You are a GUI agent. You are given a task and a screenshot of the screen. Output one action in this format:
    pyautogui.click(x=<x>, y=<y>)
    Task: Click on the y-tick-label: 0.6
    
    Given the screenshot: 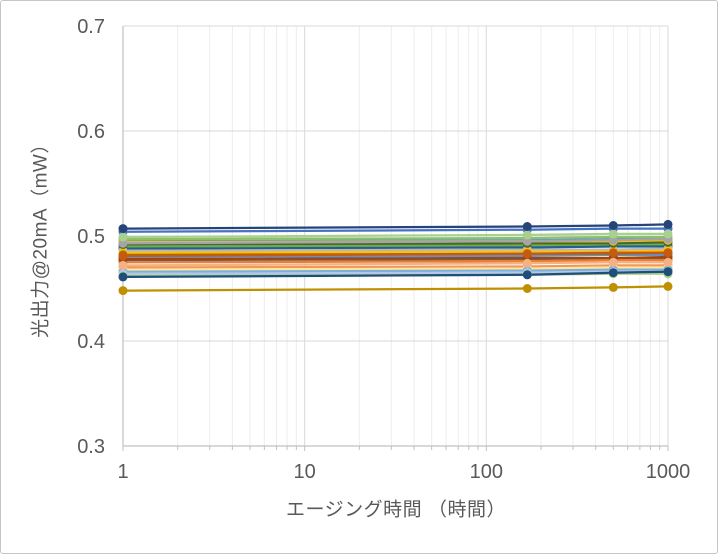 What is the action you would take?
    pyautogui.click(x=91, y=132)
    